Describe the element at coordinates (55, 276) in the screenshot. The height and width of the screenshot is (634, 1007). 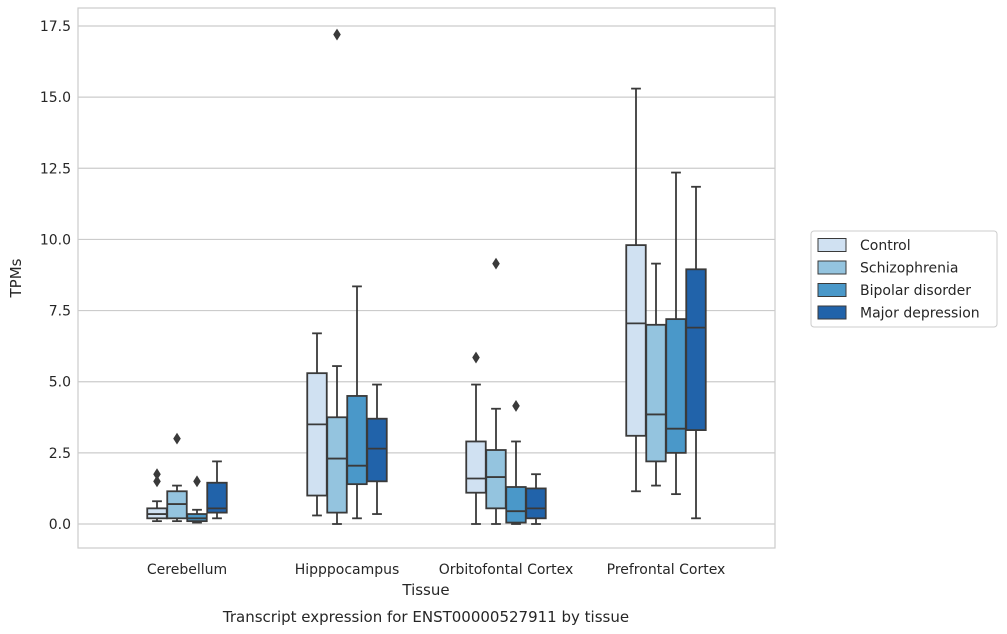
I see `y-axis-ticks: 0.0 2.5 5.0 7.5 10.0 12.5 15.0 17.5` at that location.